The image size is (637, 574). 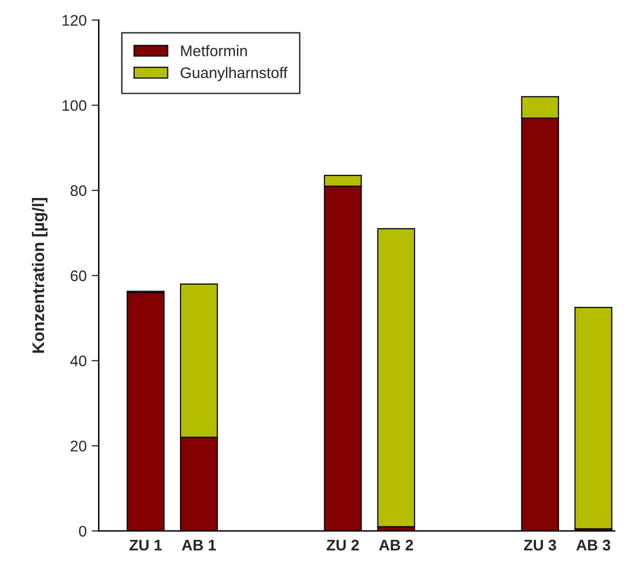 What do you see at coordinates (78, 446) in the screenshot?
I see `y-tick-label: 20` at bounding box center [78, 446].